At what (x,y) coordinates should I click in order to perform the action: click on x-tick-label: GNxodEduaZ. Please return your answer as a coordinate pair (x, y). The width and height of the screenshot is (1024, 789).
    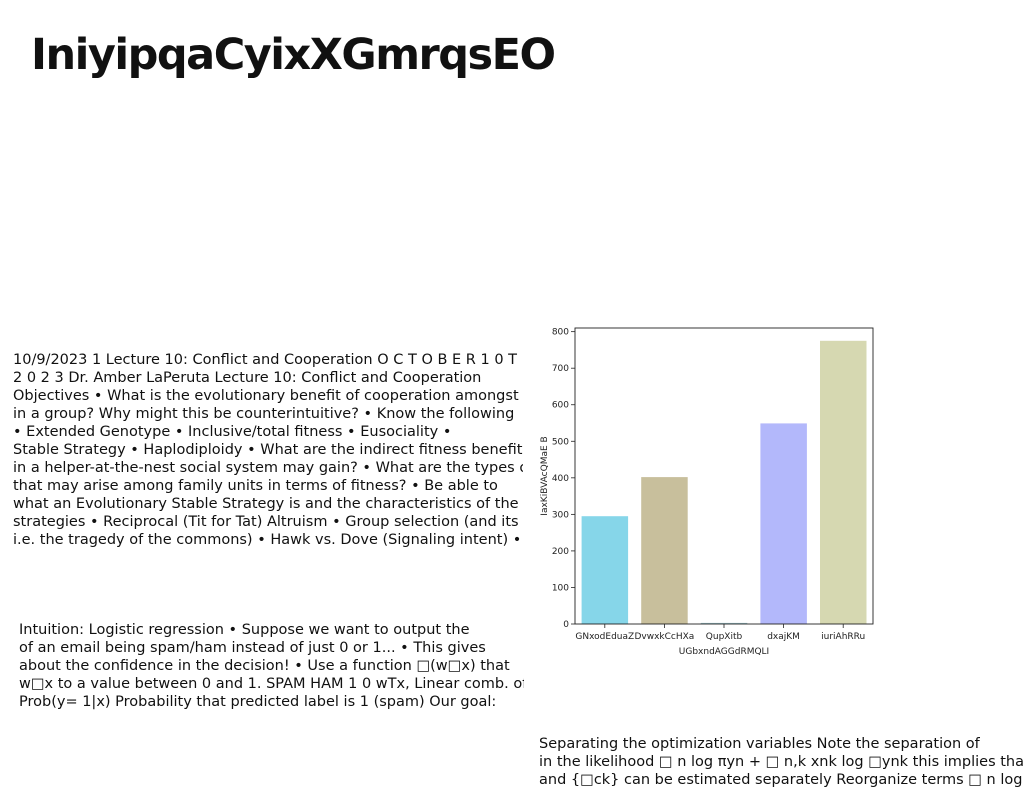
    Looking at the image, I should click on (604, 637).